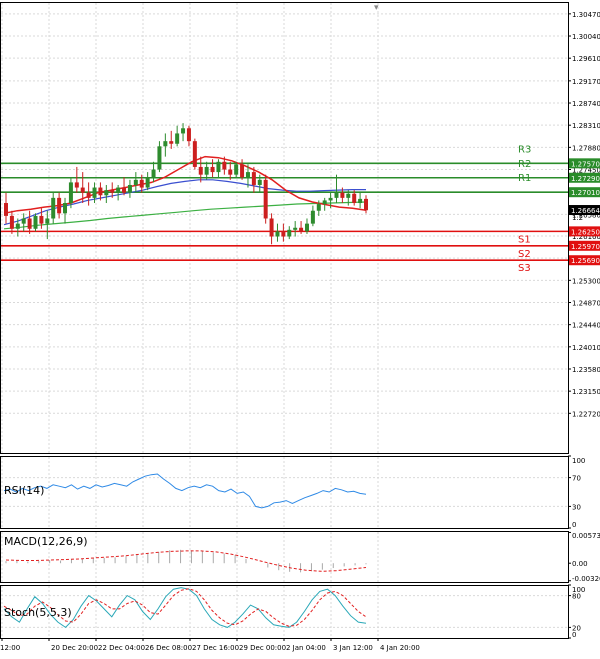 The width and height of the screenshot is (600, 659). Describe the element at coordinates (586, 237) in the screenshot. I see `main-ytick-label-10: 1.26160` at that location.